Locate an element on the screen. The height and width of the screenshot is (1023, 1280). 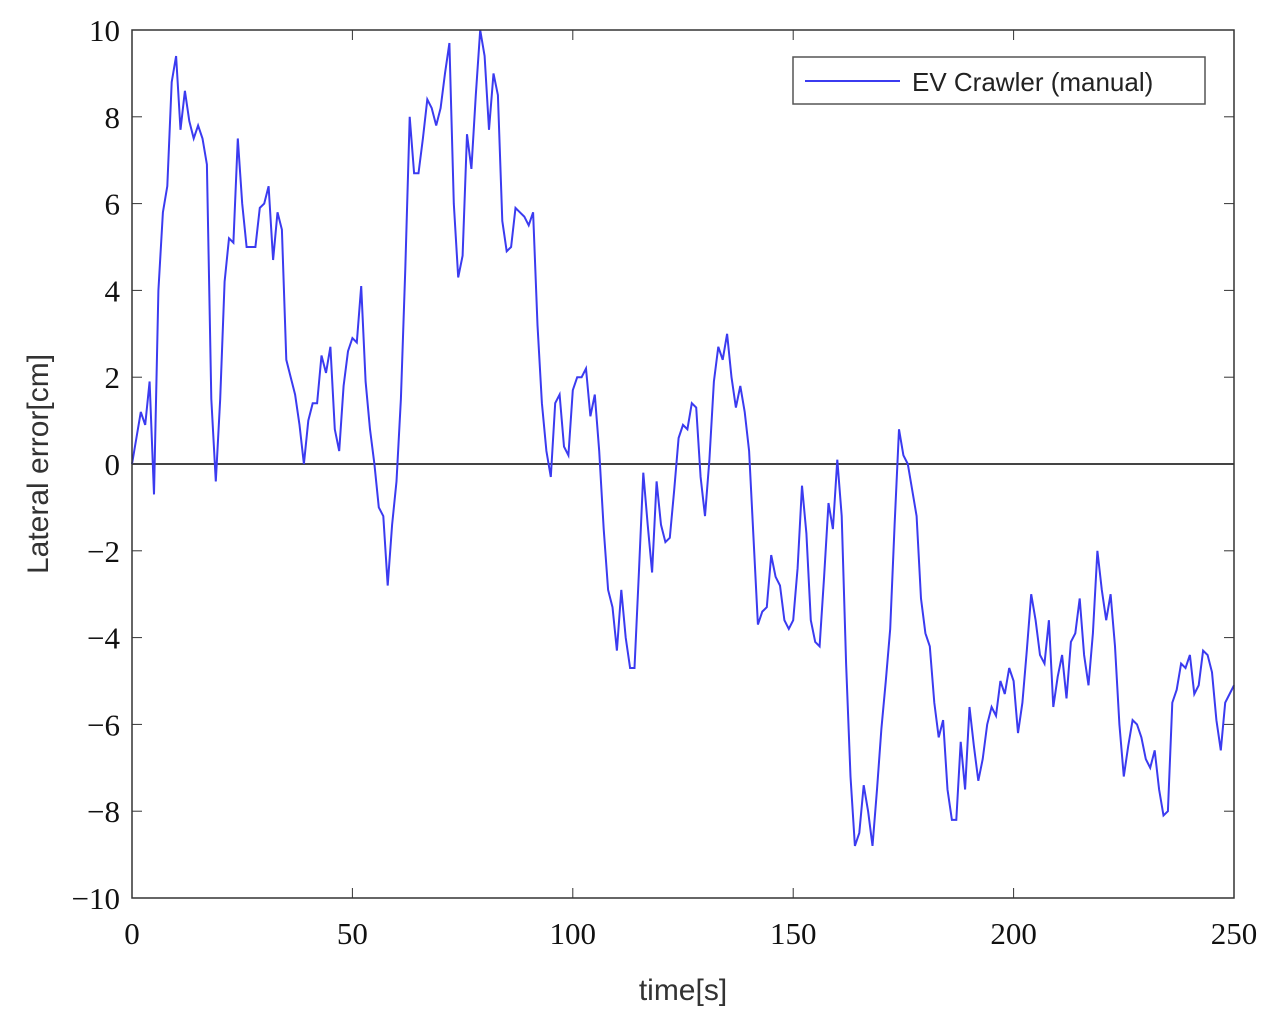
x-tick-label: 150 is located at coordinates (793, 933).